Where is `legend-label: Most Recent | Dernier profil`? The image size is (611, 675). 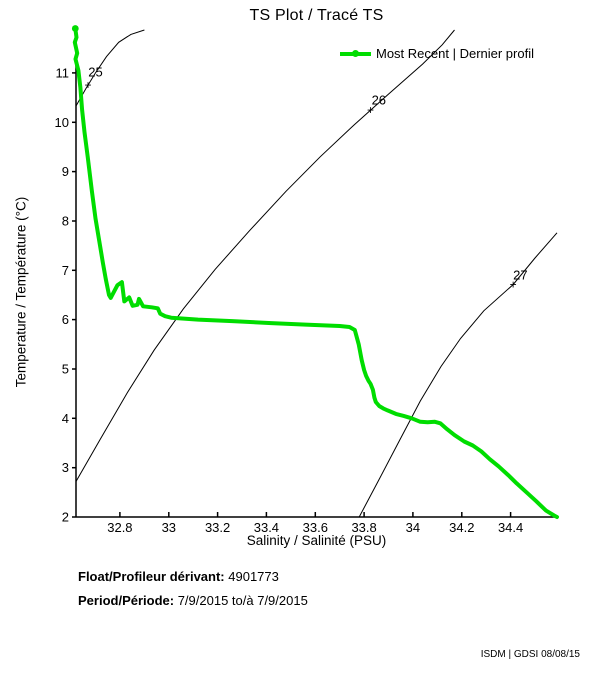 legend-label: Most Recent | Dernier profil is located at coordinates (455, 53).